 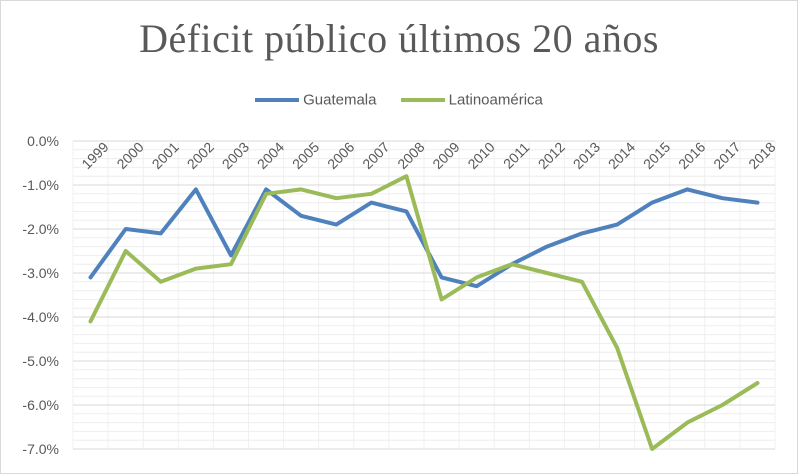 What do you see at coordinates (40, 185) in the screenshot?
I see `y-tick-label: -1.0%` at bounding box center [40, 185].